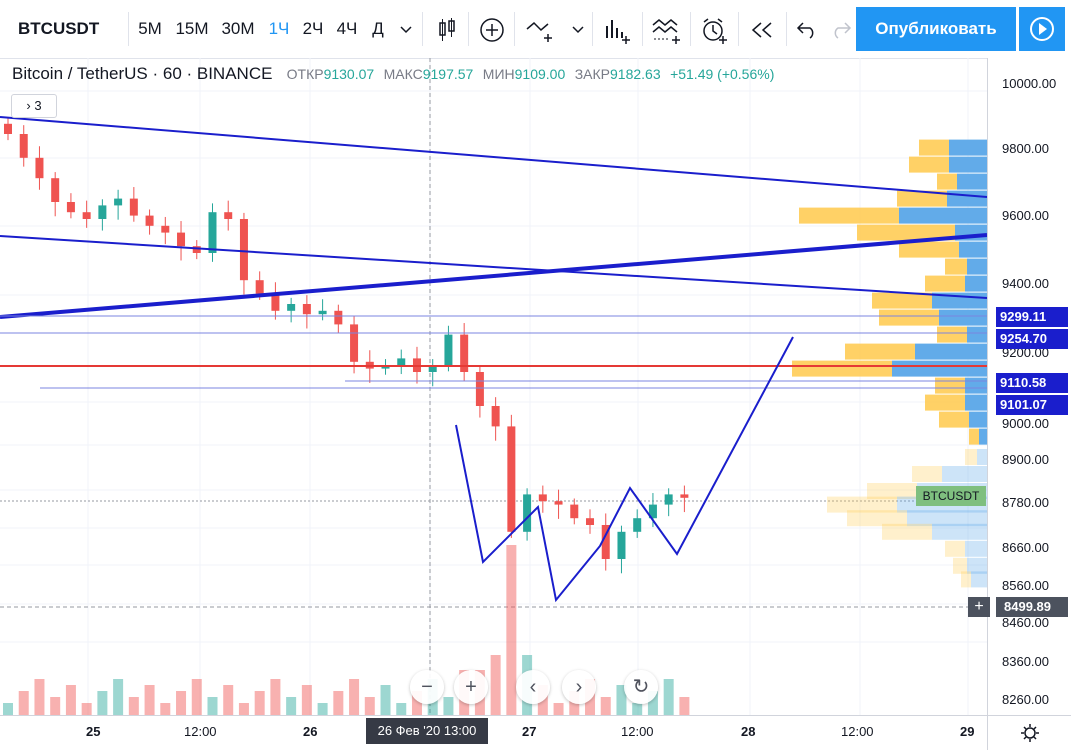 The height and width of the screenshot is (755, 1071). Describe the element at coordinates (1025, 699) in the screenshot. I see `price-tick: 8260.00` at that location.